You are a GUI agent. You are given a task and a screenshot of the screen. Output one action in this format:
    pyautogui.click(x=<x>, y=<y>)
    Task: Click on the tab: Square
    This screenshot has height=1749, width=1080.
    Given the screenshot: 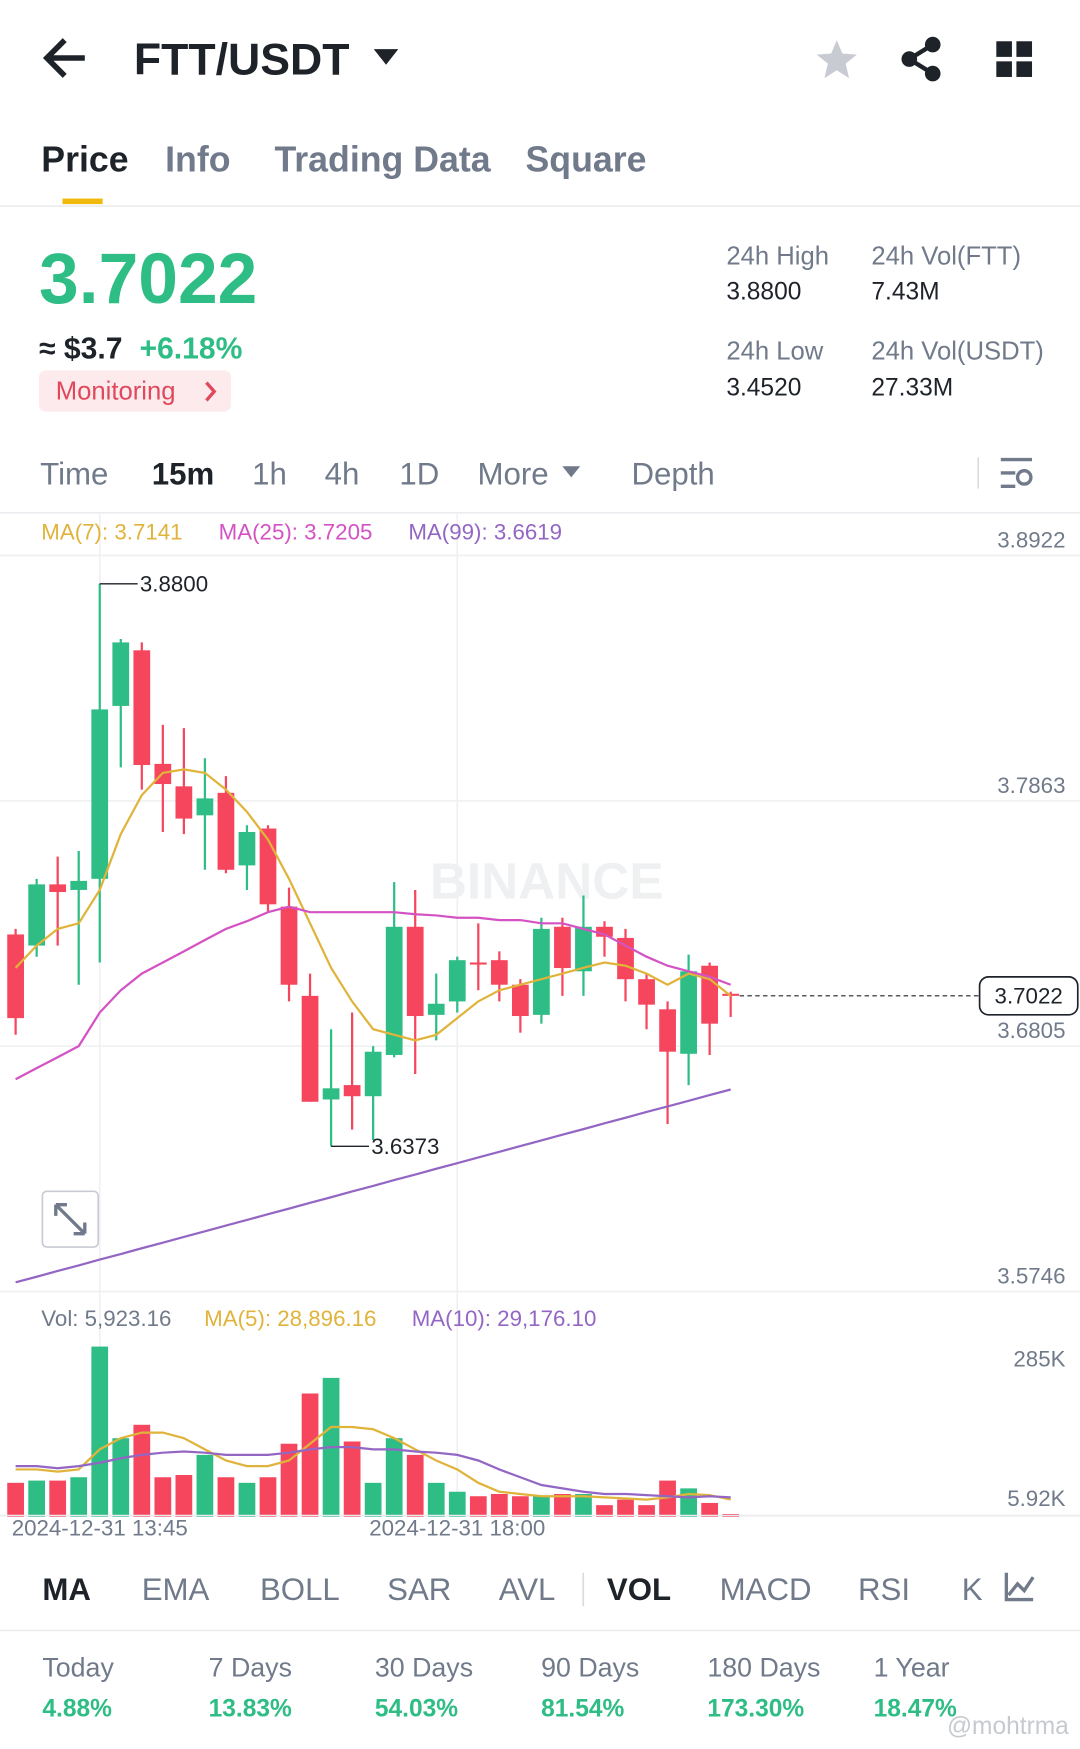 What is the action you would take?
    pyautogui.click(x=585, y=160)
    